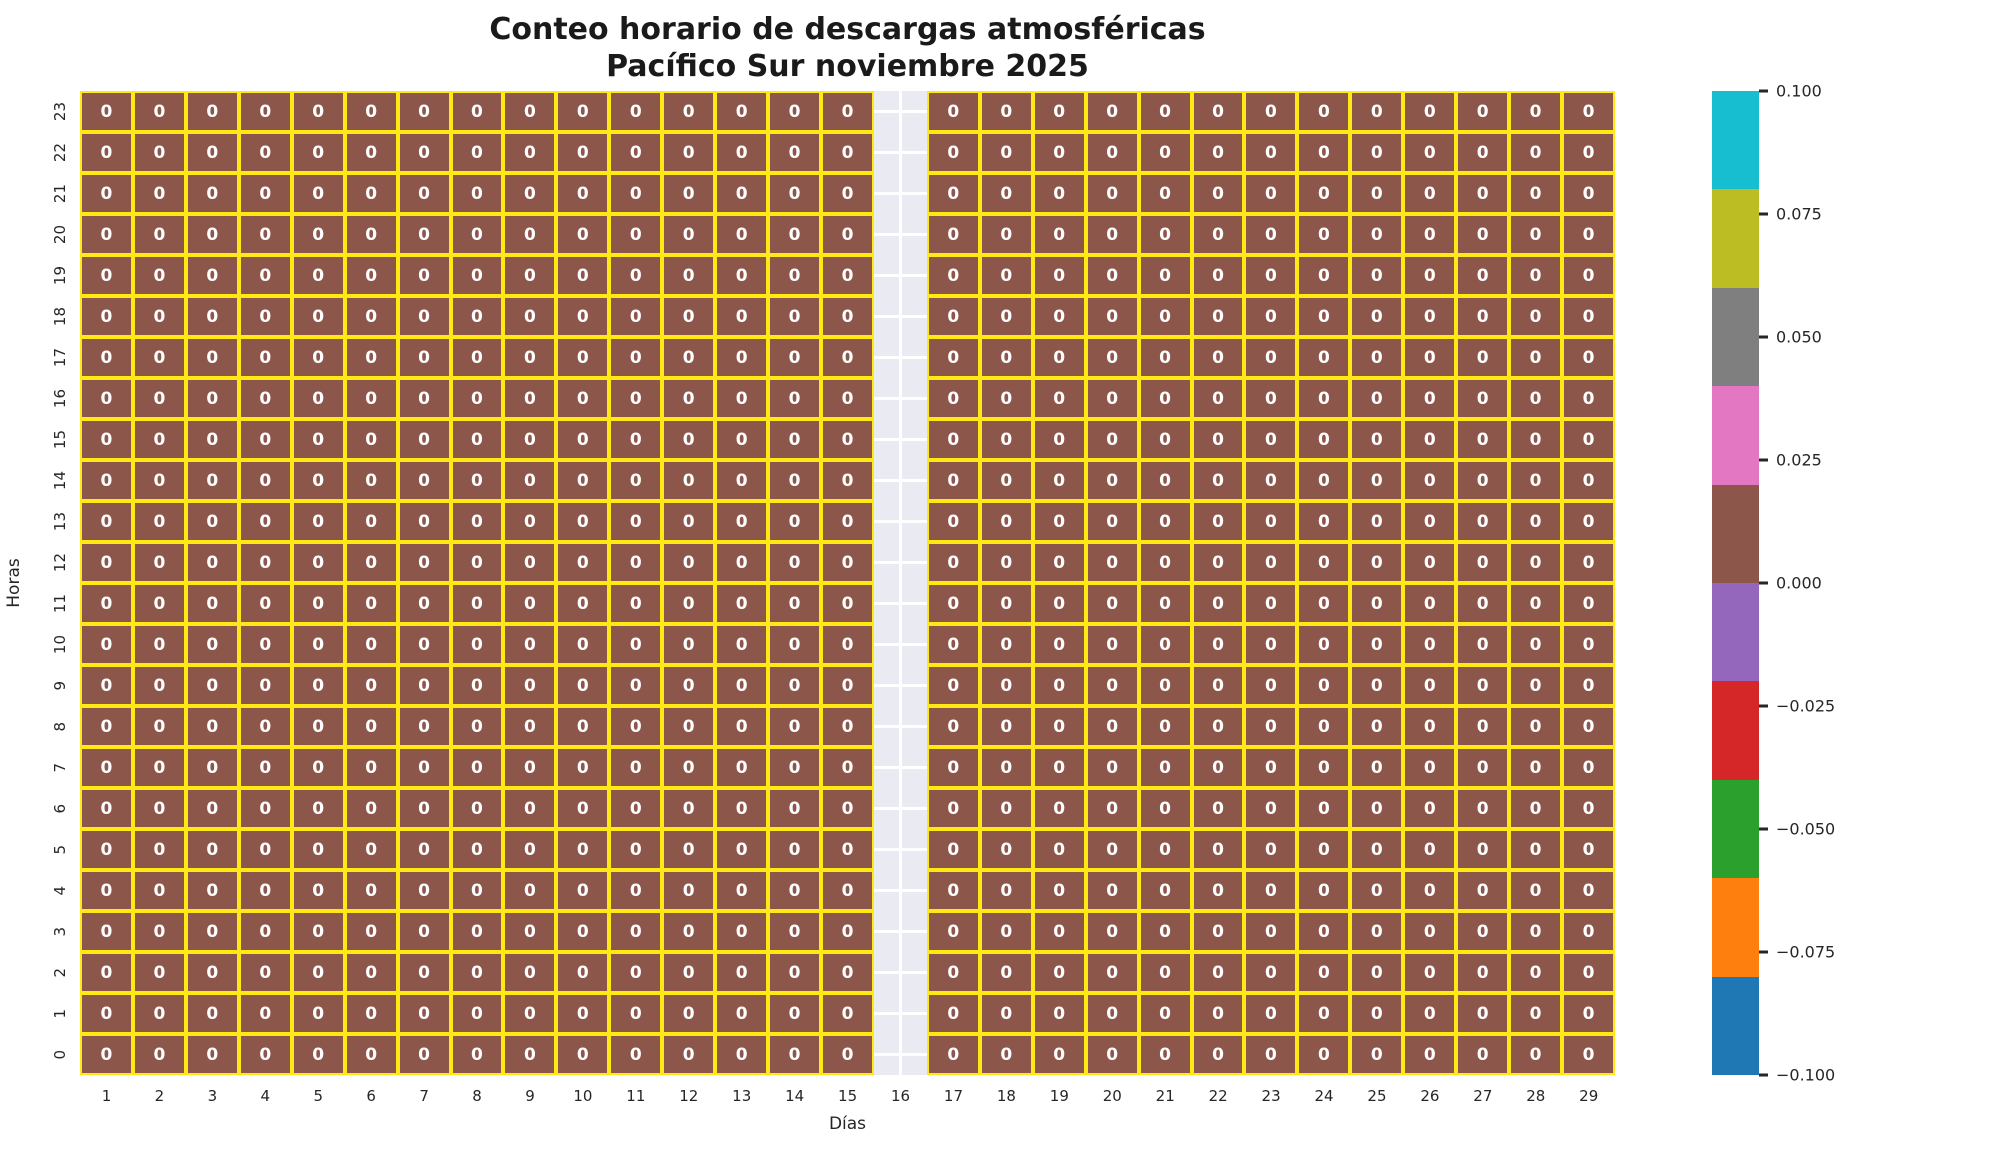 This screenshot has width=2016, height=1152. What do you see at coordinates (1763, 706) in the screenshot?
I see `colorbar-tick-mark` at bounding box center [1763, 706].